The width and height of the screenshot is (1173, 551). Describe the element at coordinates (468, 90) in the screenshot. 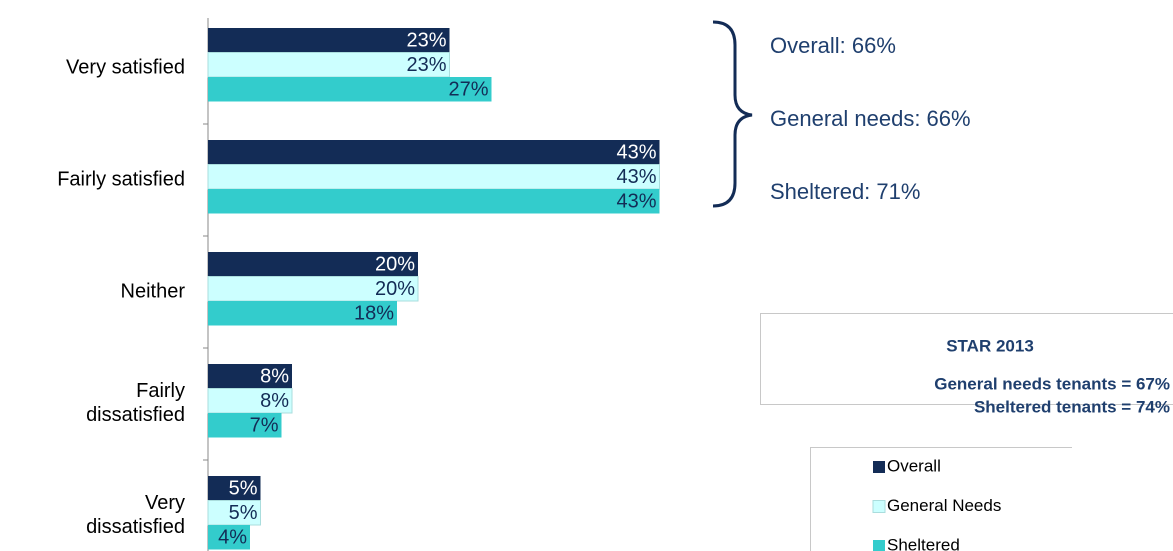

I see `value-label: 27%` at that location.